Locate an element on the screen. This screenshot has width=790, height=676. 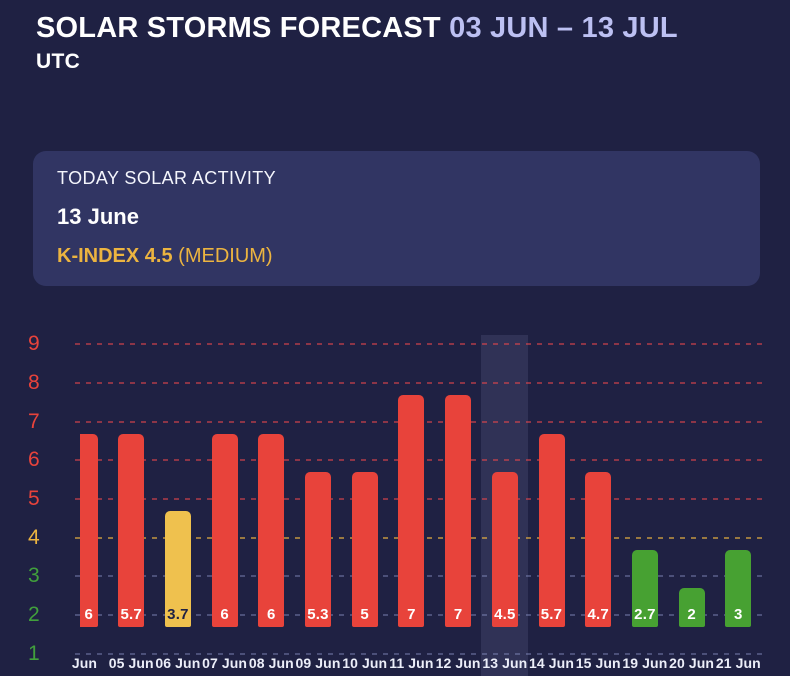
bar-value-label: 4.7 is located at coordinates (598, 614).